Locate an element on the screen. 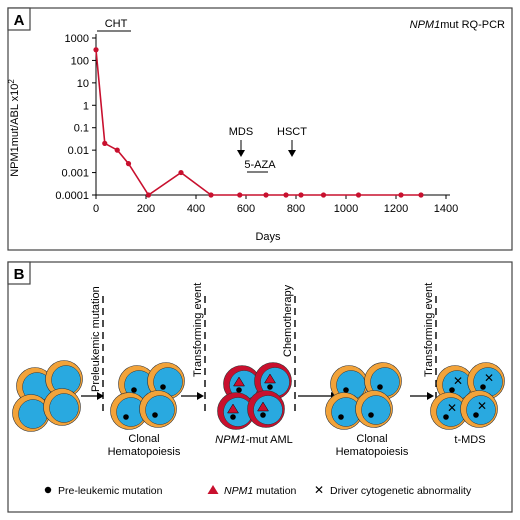  cht-label: CHT is located at coordinates (116, 24).